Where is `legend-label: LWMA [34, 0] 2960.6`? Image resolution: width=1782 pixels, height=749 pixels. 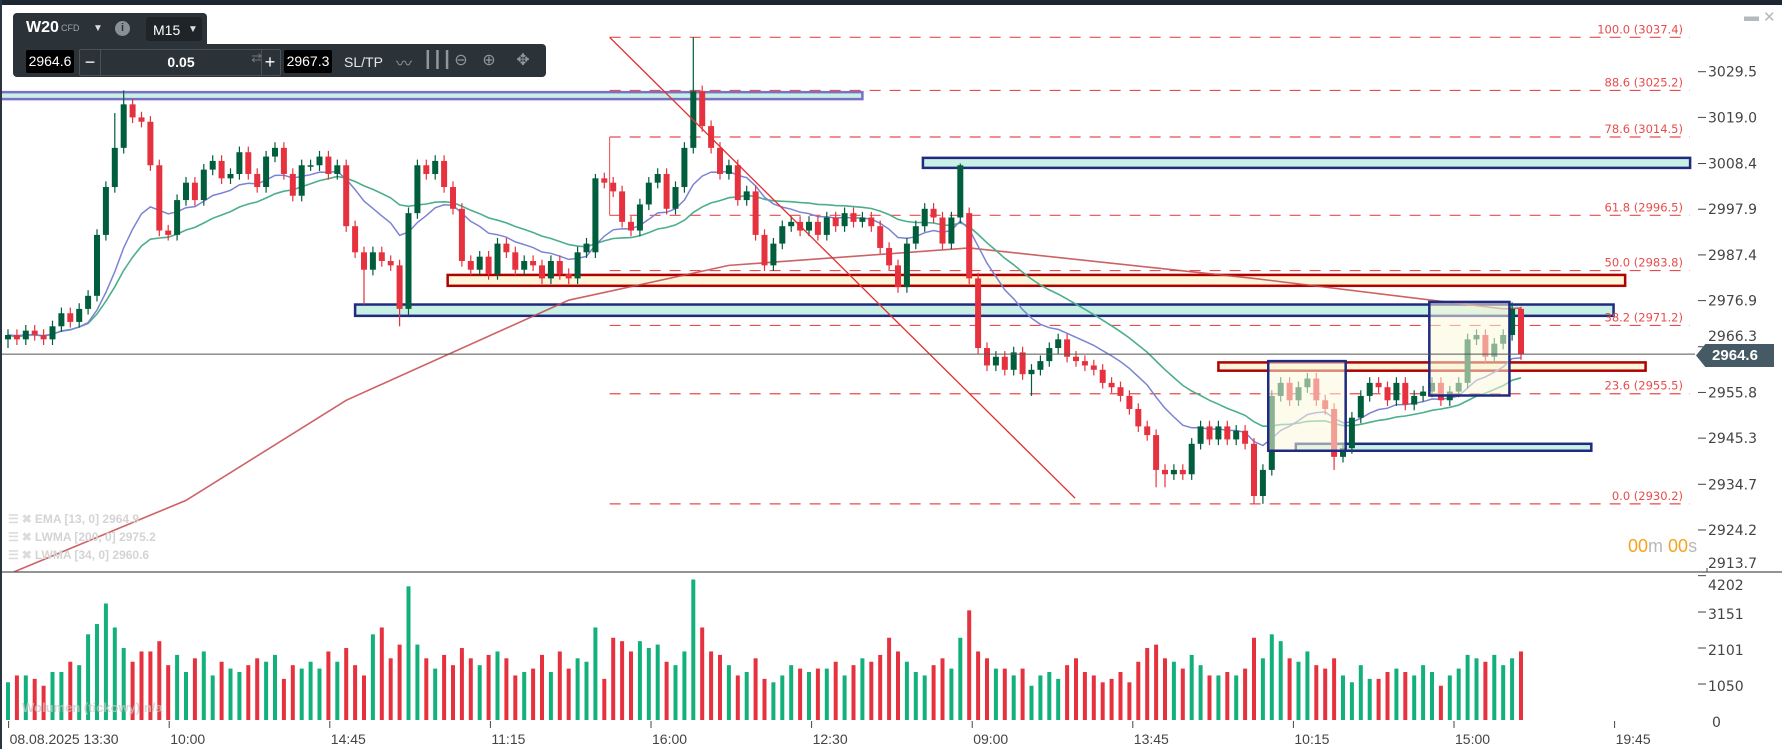 legend-label: LWMA [34, 0] 2960.6 is located at coordinates (92, 555).